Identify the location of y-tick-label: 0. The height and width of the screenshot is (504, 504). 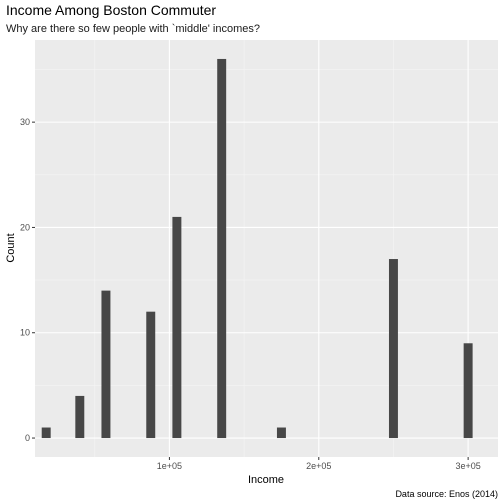
(27, 438).